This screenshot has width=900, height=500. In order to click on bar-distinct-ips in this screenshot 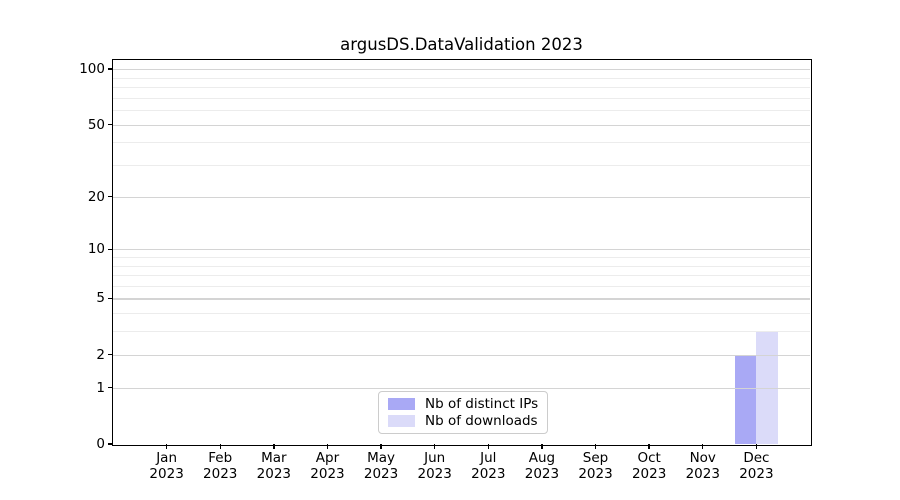, I will do `click(745, 399)`.